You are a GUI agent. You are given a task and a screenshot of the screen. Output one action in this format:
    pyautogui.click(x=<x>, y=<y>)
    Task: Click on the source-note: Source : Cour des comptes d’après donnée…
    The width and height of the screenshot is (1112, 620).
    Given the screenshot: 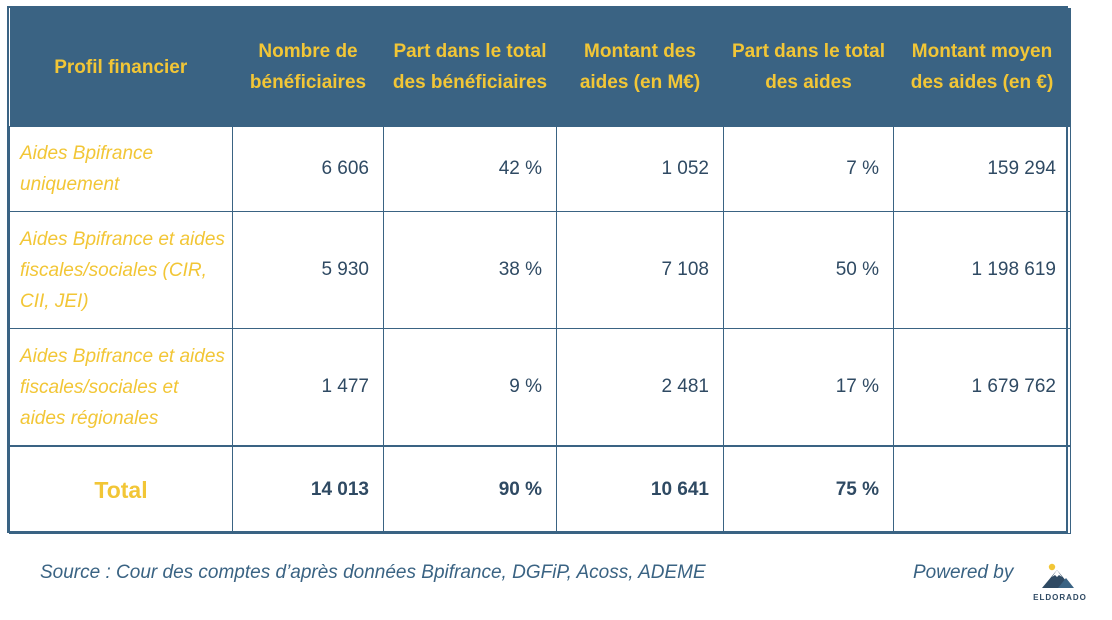 What is the action you would take?
    pyautogui.click(x=373, y=572)
    